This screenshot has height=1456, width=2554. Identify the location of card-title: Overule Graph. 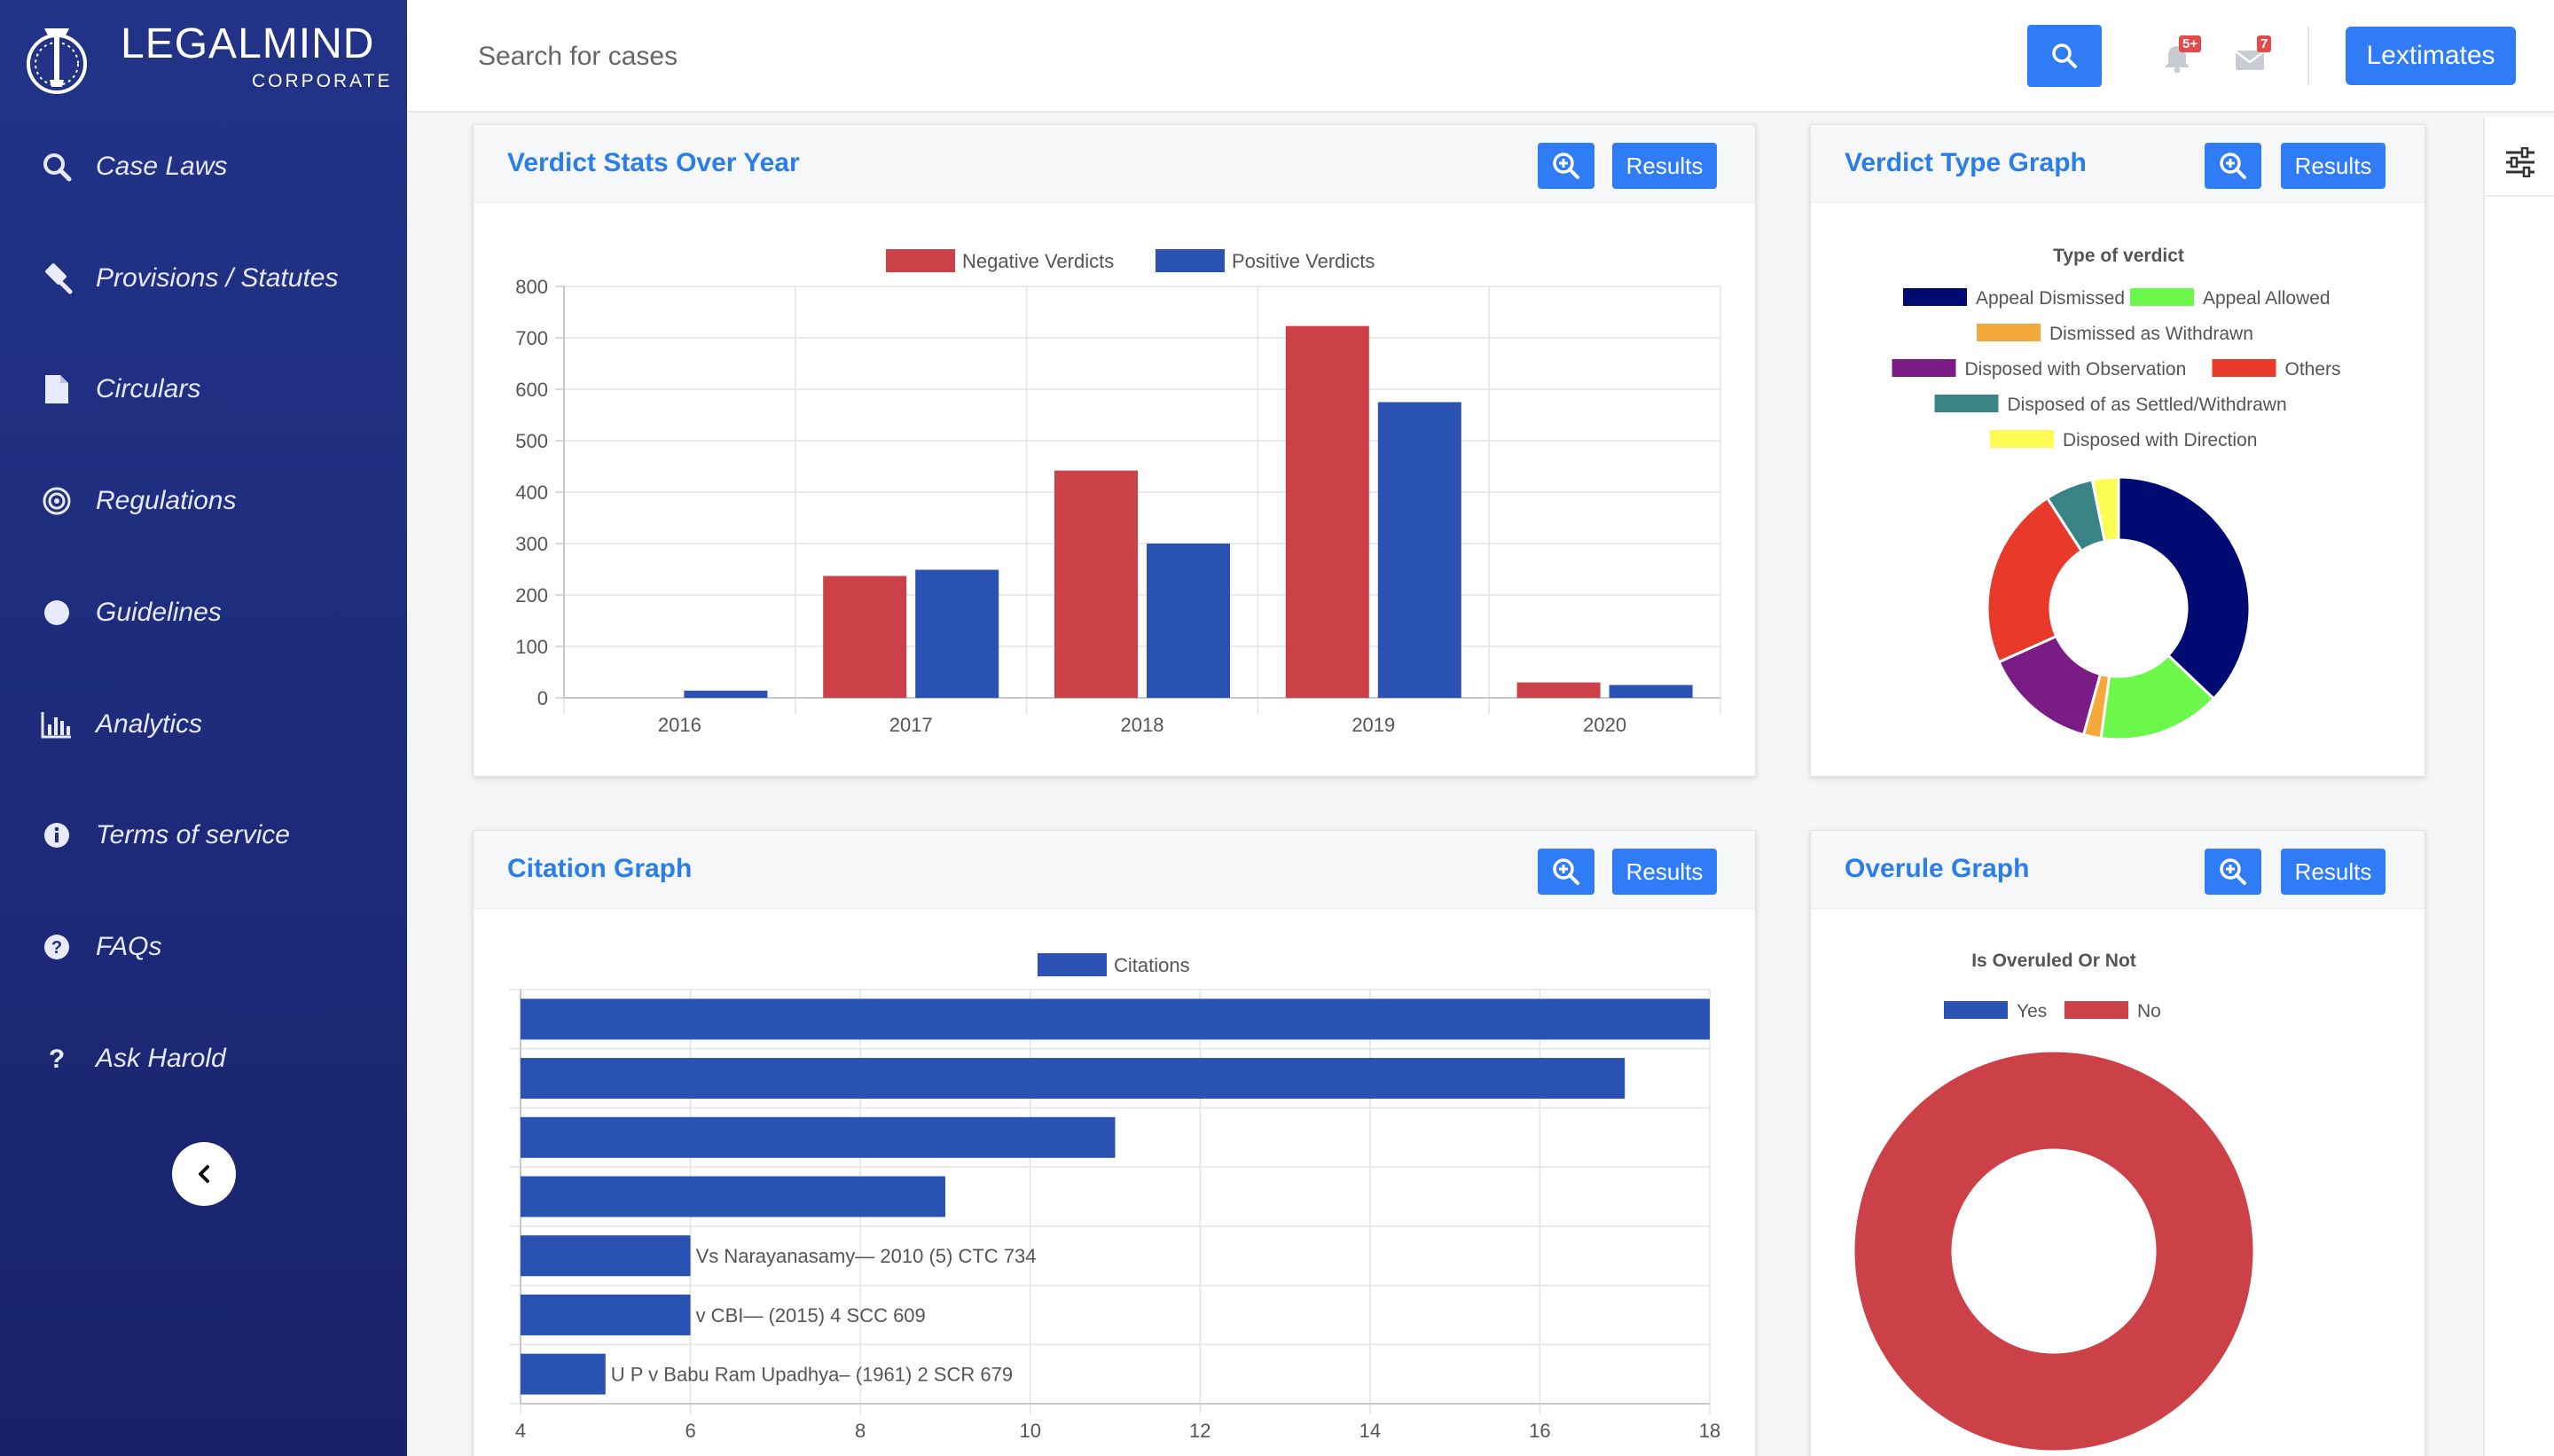
(1937, 868).